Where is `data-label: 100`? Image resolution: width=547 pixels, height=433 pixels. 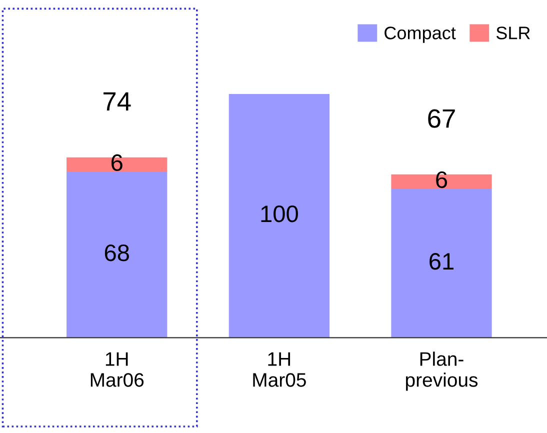
data-label: 100 is located at coordinates (279, 213).